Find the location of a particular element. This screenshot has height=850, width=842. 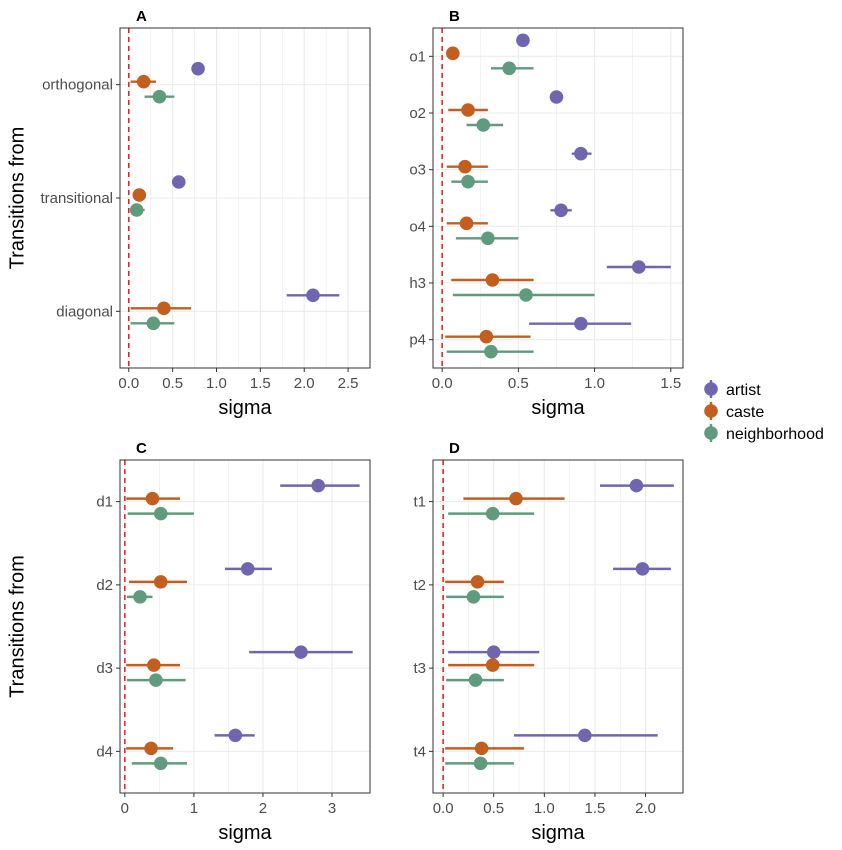

point-o3-artist is located at coordinates (581, 153).